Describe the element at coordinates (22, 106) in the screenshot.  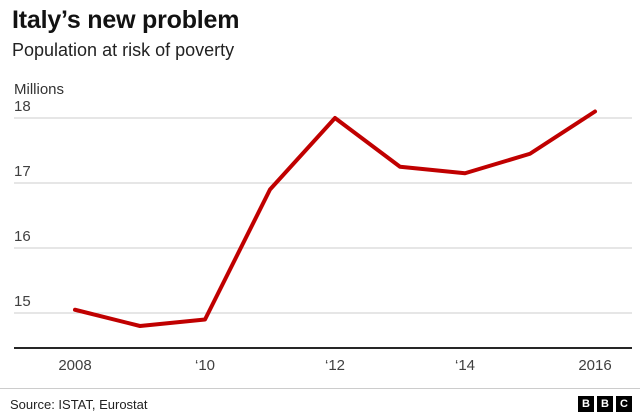
I see `ytick-label: 18` at that location.